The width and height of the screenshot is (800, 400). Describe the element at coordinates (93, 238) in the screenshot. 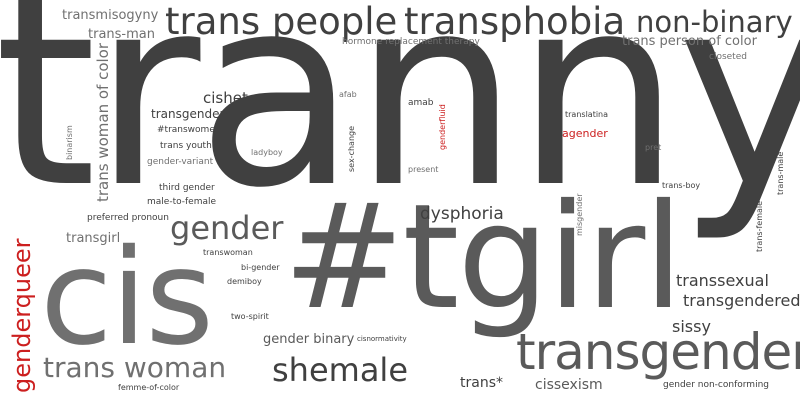

I see `word-transgirl: transgirl` at that location.